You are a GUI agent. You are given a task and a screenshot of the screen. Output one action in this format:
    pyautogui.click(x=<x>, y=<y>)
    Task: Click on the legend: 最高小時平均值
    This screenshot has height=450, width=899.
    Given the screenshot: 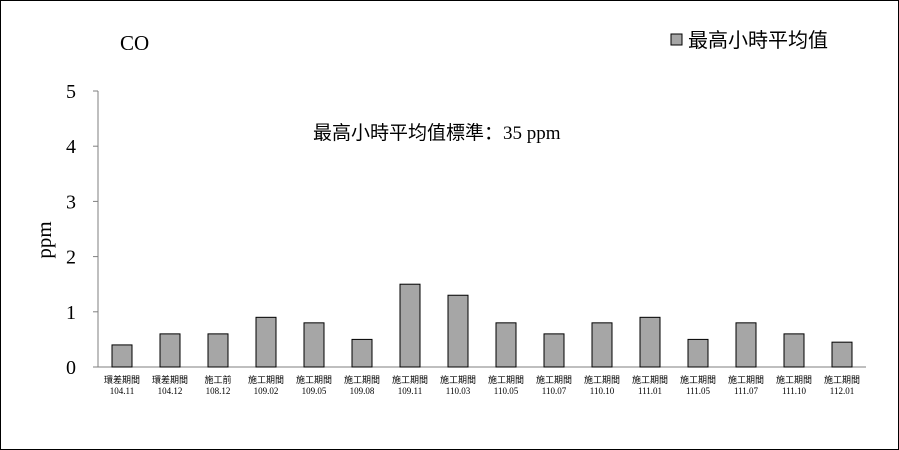 What is the action you would take?
    pyautogui.click(x=749, y=40)
    